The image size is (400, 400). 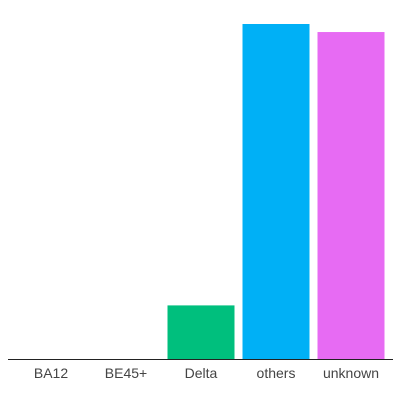 What do you see at coordinates (201, 332) in the screenshot?
I see `bar-delta` at bounding box center [201, 332].